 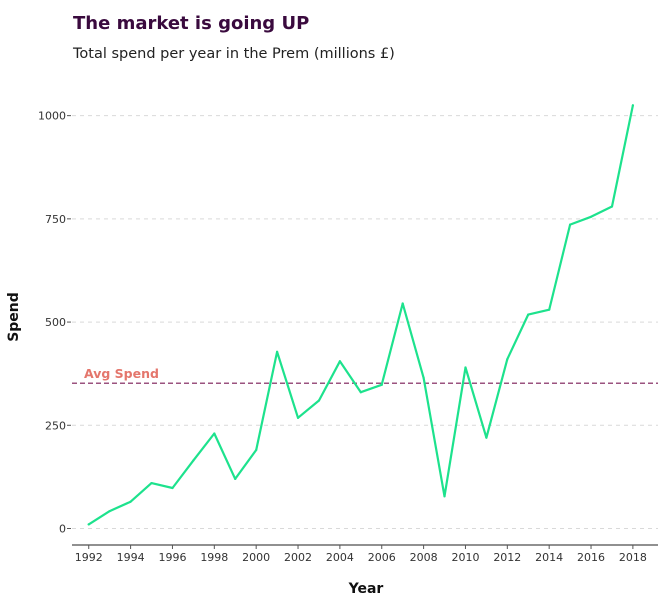 What do you see at coordinates (151, 483) in the screenshot?
I see `data-point-1995` at bounding box center [151, 483].